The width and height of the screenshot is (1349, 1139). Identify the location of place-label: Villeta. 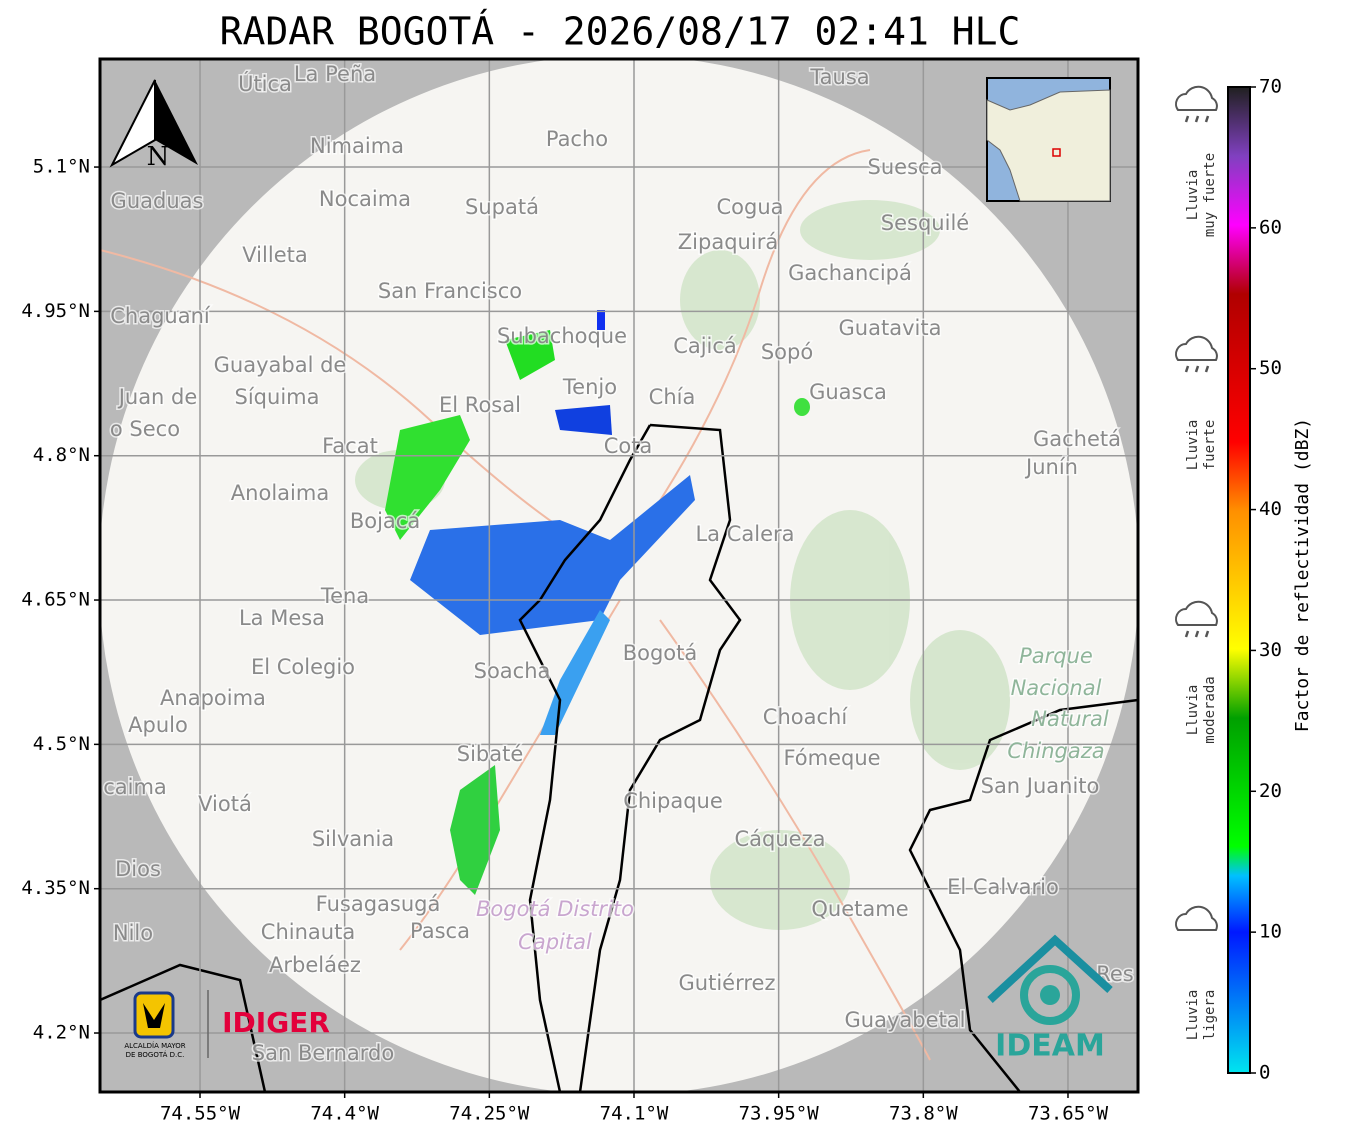
(274, 255).